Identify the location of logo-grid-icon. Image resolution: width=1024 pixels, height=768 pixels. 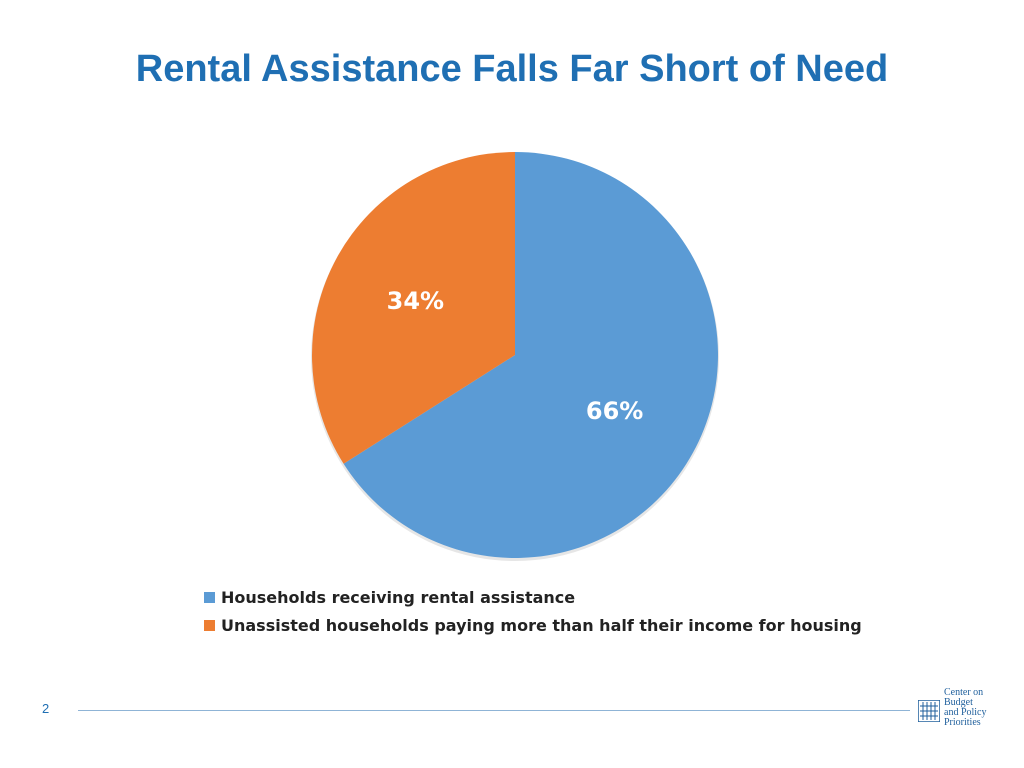
(929, 711).